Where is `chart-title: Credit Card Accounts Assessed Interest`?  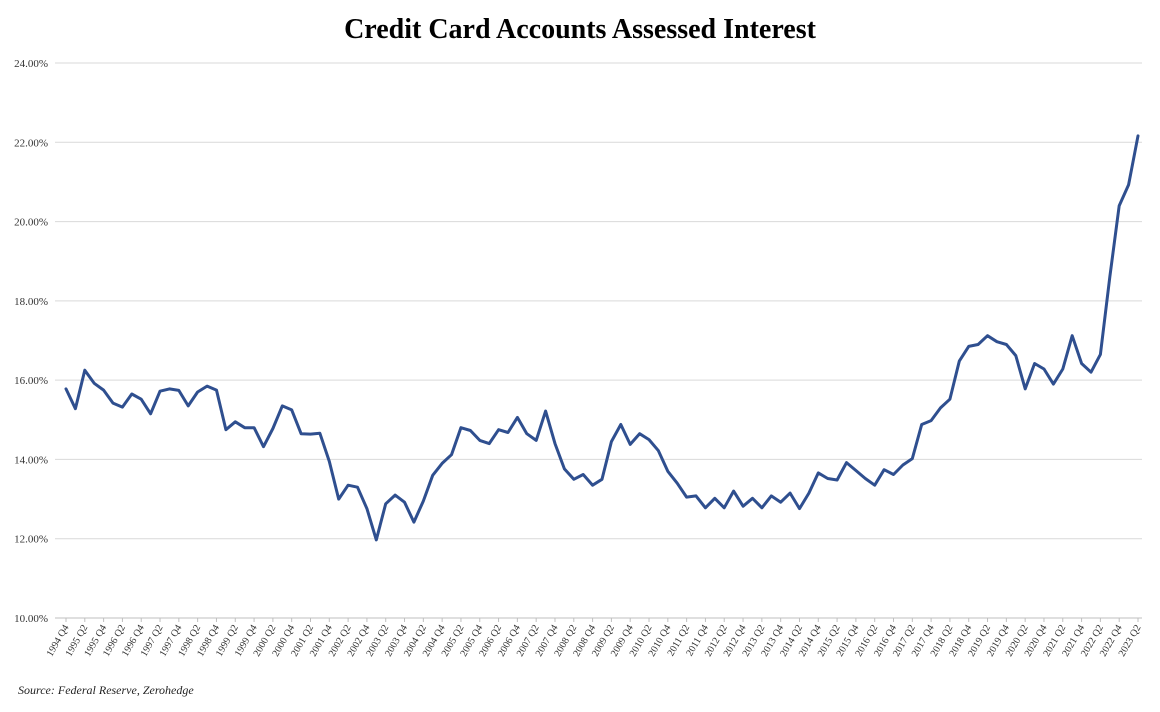
chart-title: Credit Card Accounts Assessed Interest is located at coordinates (580, 29).